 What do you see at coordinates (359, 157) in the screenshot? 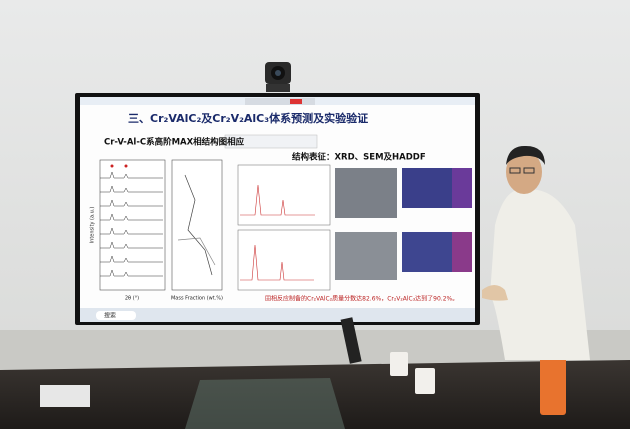
I see `section-heading: 结构表征：XRD、SEM及HADDF` at bounding box center [359, 157].